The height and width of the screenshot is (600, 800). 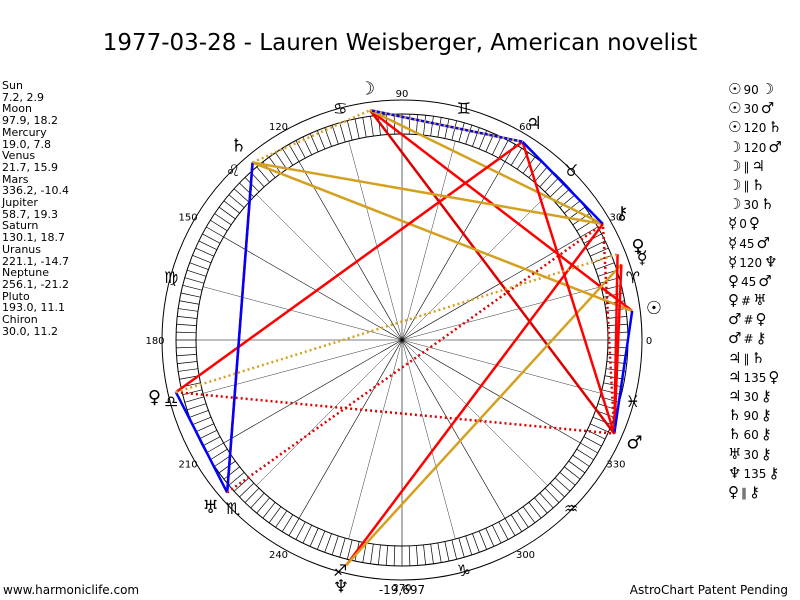 I want to click on aspect-planet-b-icon: ⚷, so click(x=754, y=491).